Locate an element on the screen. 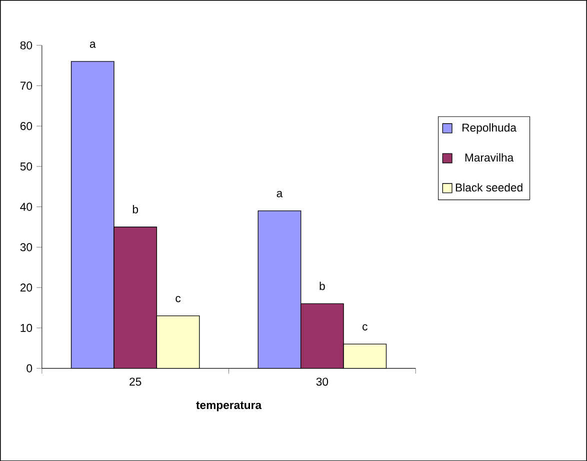 Image resolution: width=587 pixels, height=461 pixels. x-axis-title: temperatura is located at coordinates (229, 406).